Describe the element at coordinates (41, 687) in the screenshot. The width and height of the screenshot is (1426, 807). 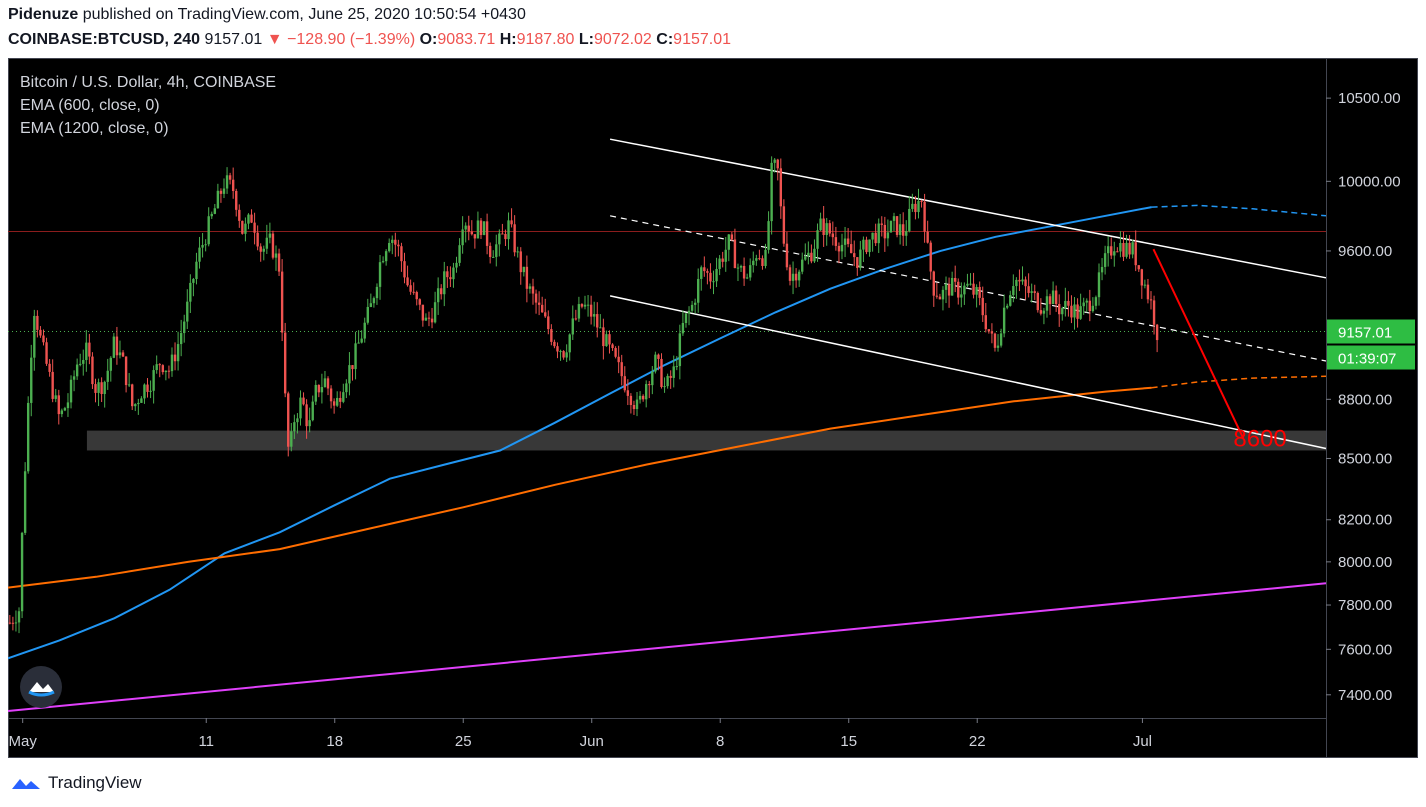
I see `tradingview-badge` at that location.